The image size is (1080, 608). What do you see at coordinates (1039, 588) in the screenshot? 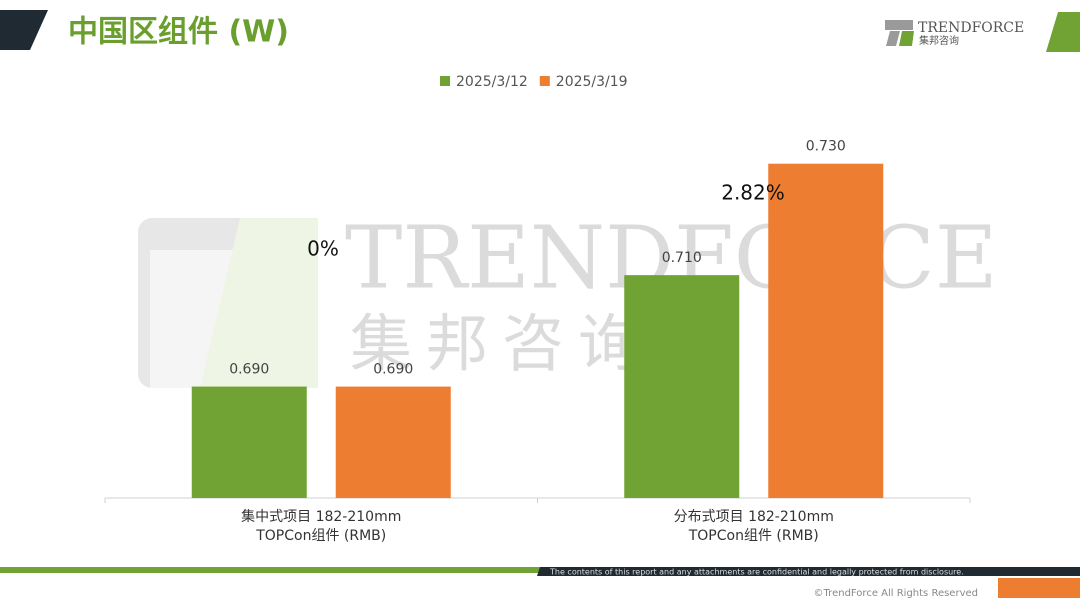
I see `footer-decoration` at bounding box center [1039, 588].